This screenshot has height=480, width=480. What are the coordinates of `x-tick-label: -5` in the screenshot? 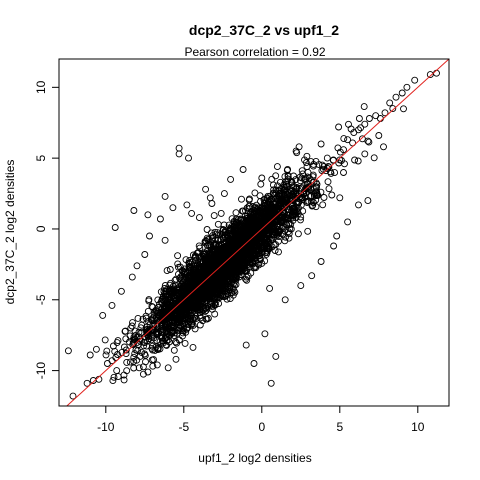 It's located at (183, 427).